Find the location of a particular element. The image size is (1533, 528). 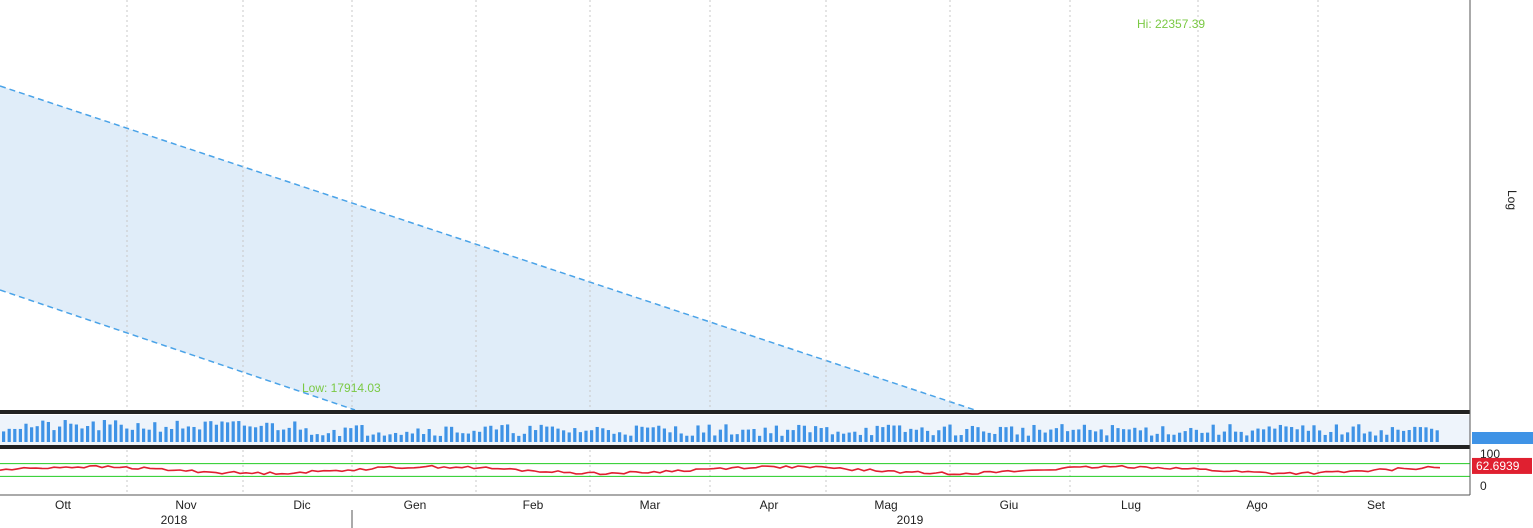

low-label: Low: 17914.03 is located at coordinates (341, 388).